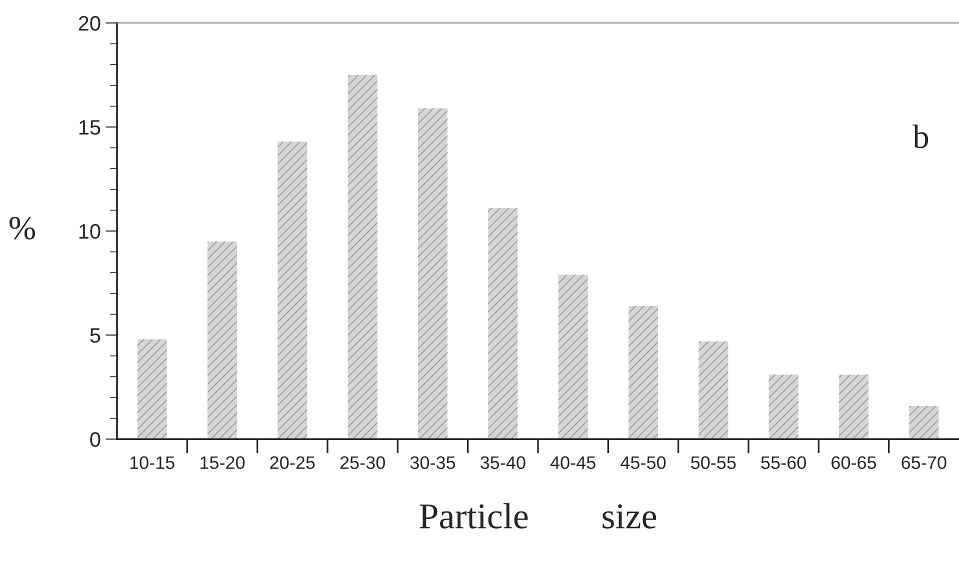  What do you see at coordinates (713, 463) in the screenshot?
I see `x-tick-label: 50-55` at bounding box center [713, 463].